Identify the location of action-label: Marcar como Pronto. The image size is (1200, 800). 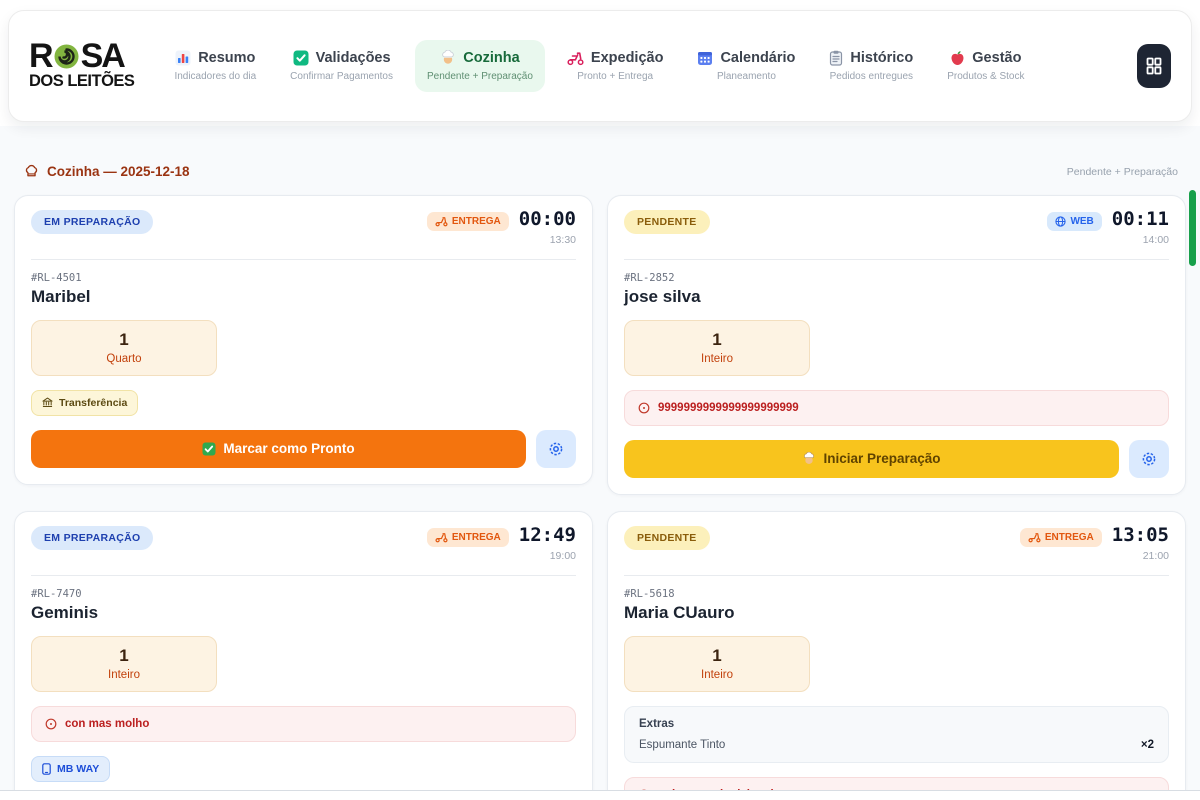
(289, 449).